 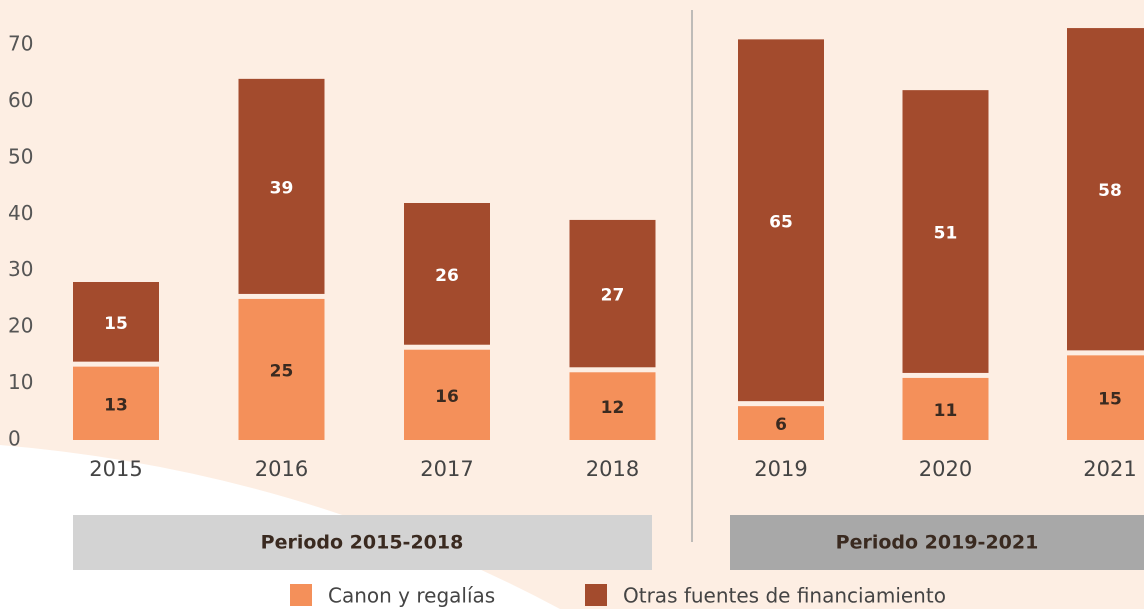 I want to click on x-tick-label: 2020, so click(x=945, y=469).